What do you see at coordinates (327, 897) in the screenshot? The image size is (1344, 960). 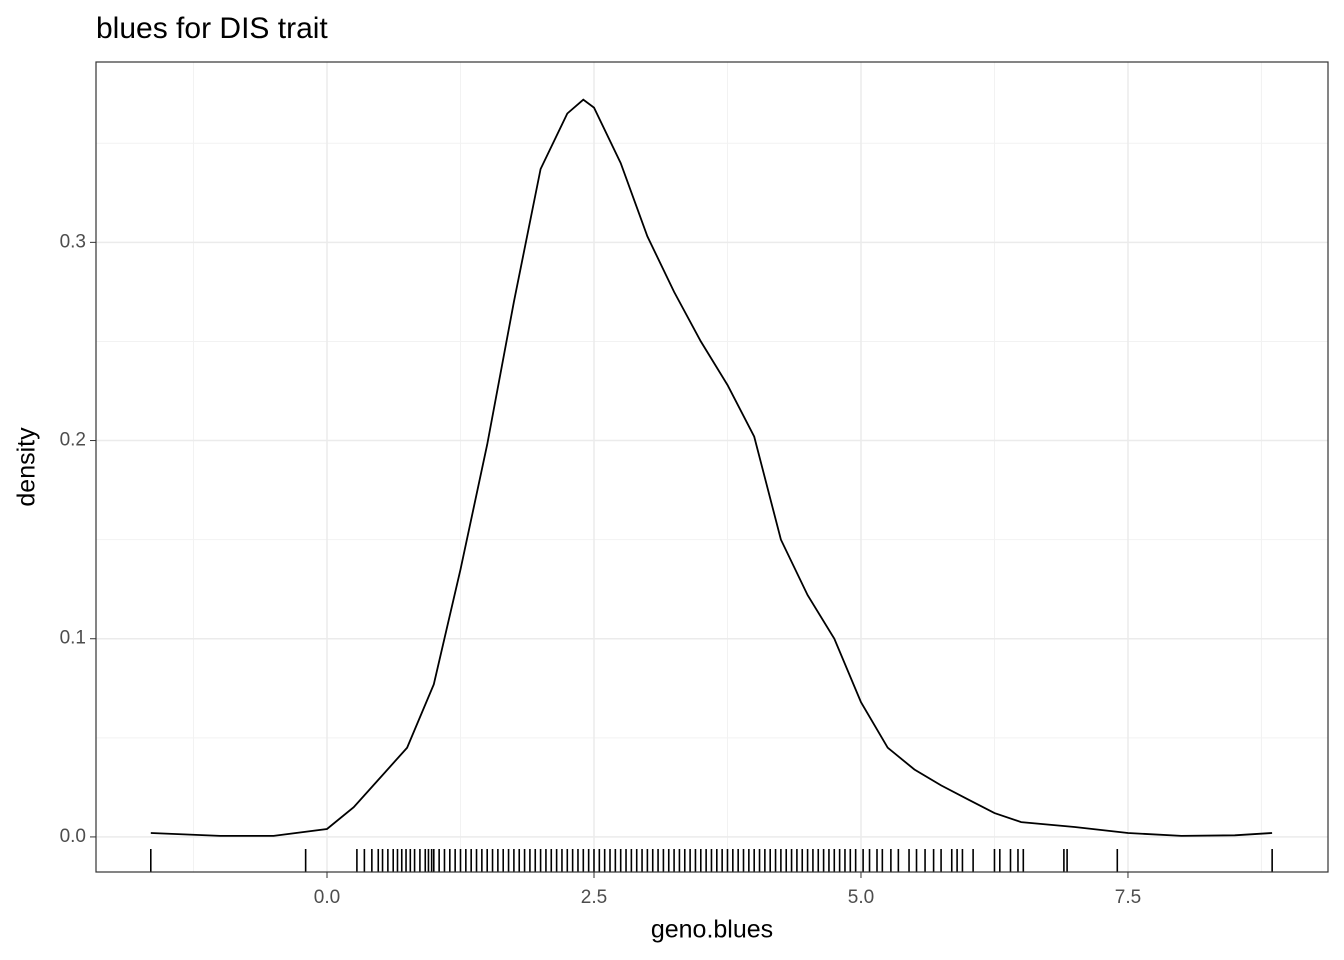 I see `x-tick-label: 0.0` at bounding box center [327, 897].